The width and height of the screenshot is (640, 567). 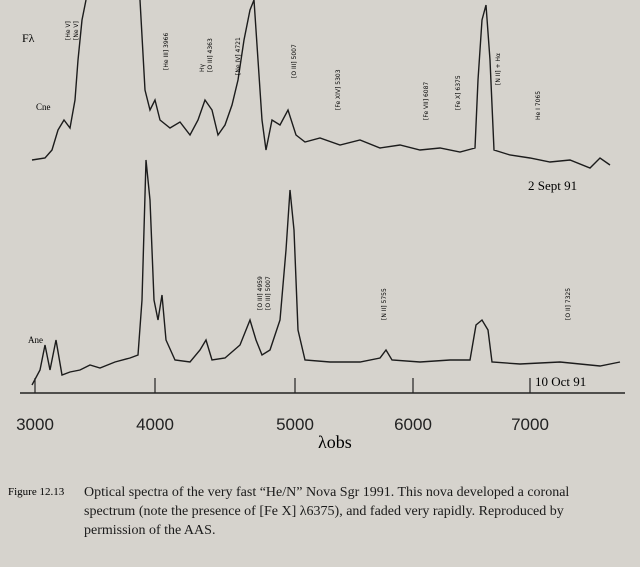 I want to click on line-label: [He V], so click(x=68, y=30).